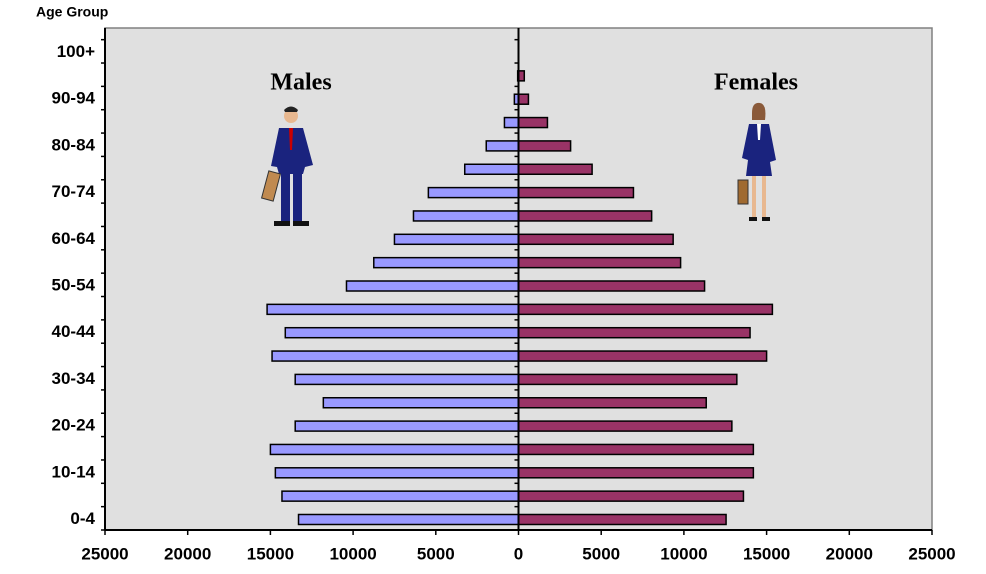  I want to click on y-tick-label: 20-24, so click(74, 425).